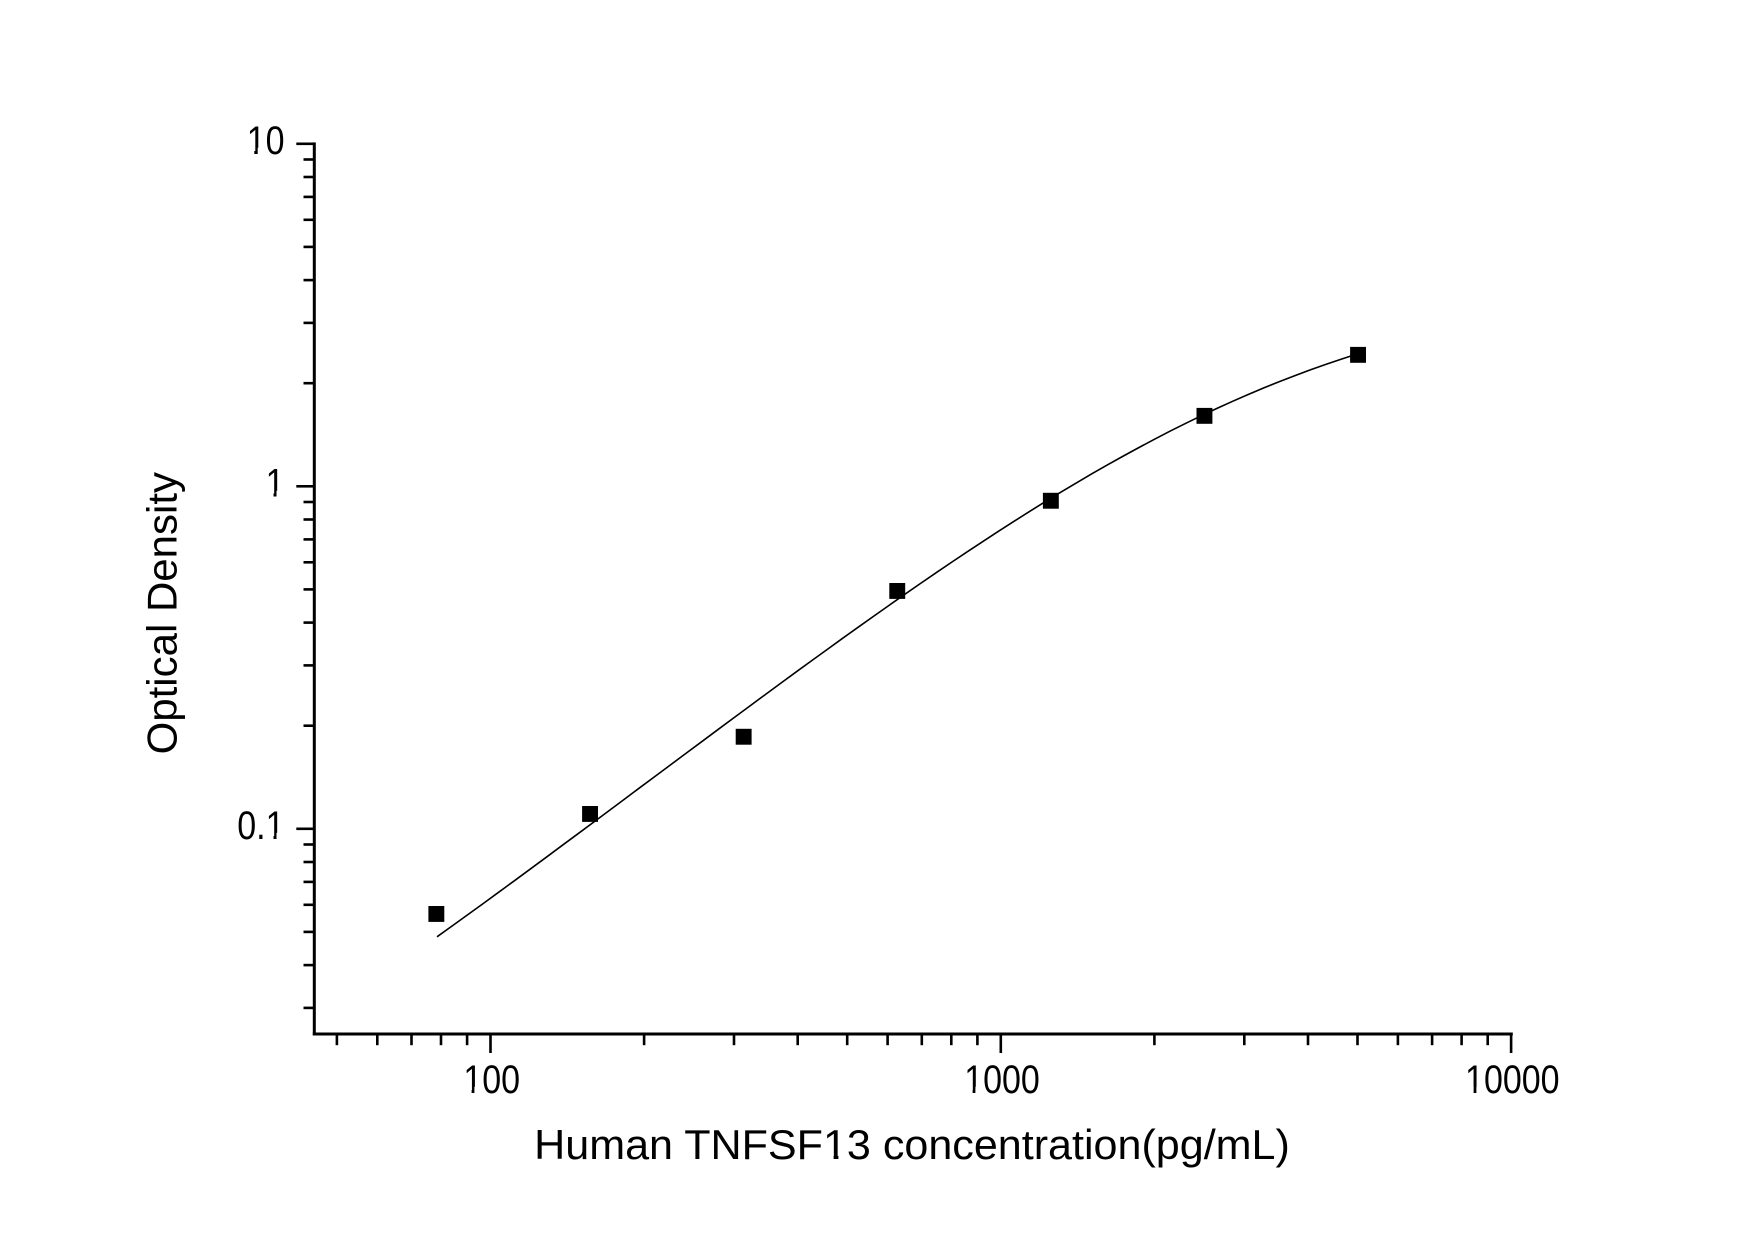 The height and width of the screenshot is (1240, 1755). I want to click on svg-text: 10000, so click(1512, 1078).